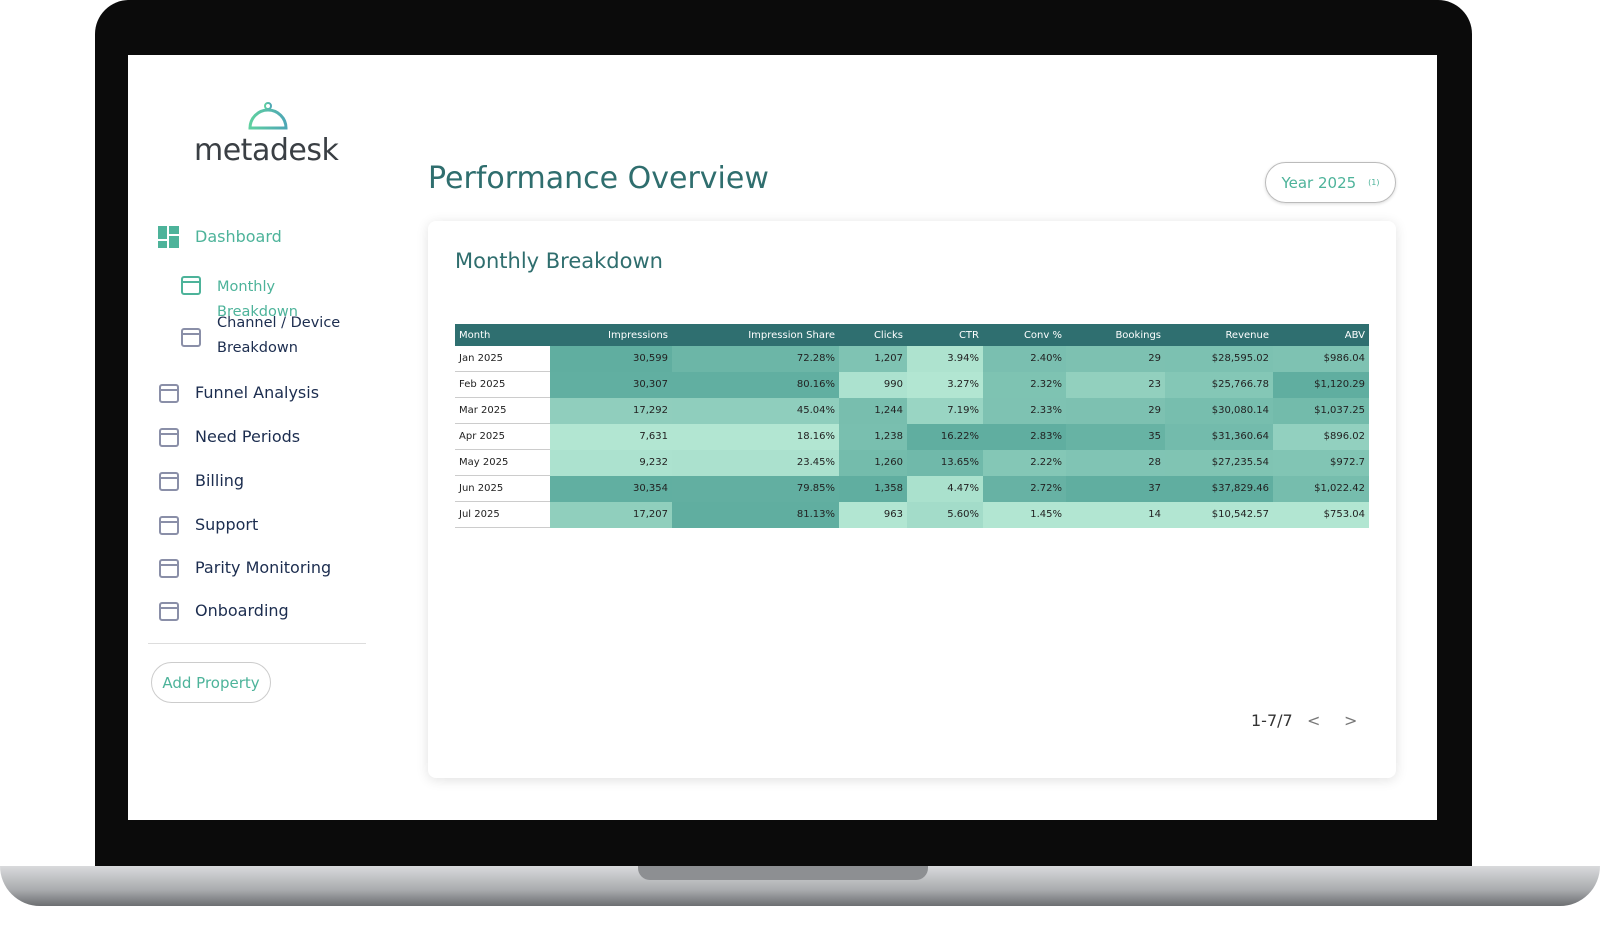 The image size is (1600, 937). I want to click on nav-item: Funnel Analysis, so click(257, 392).